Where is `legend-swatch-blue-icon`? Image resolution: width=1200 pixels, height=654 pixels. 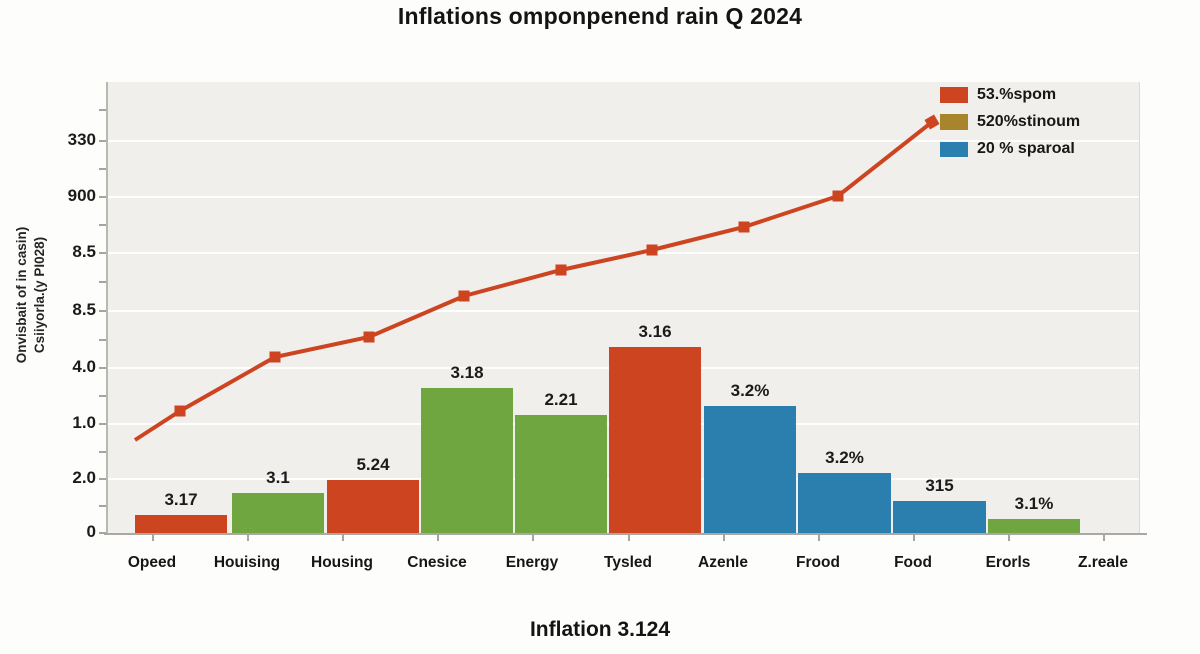
legend-swatch-blue-icon is located at coordinates (954, 149).